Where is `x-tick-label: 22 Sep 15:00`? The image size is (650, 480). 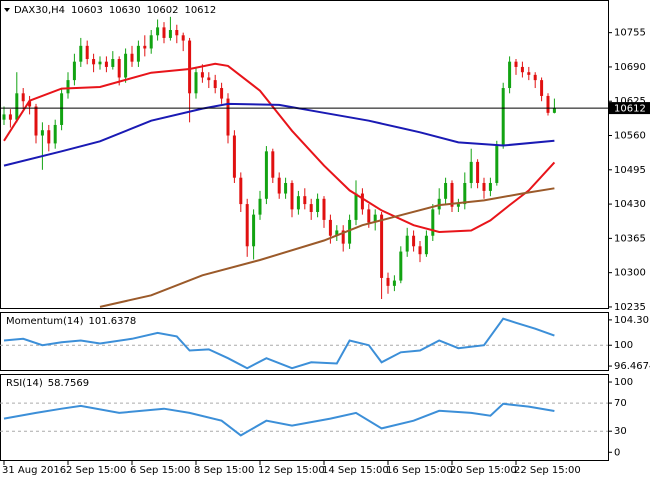
x-tick-label: 22 Sep 15:00 is located at coordinates (547, 470).